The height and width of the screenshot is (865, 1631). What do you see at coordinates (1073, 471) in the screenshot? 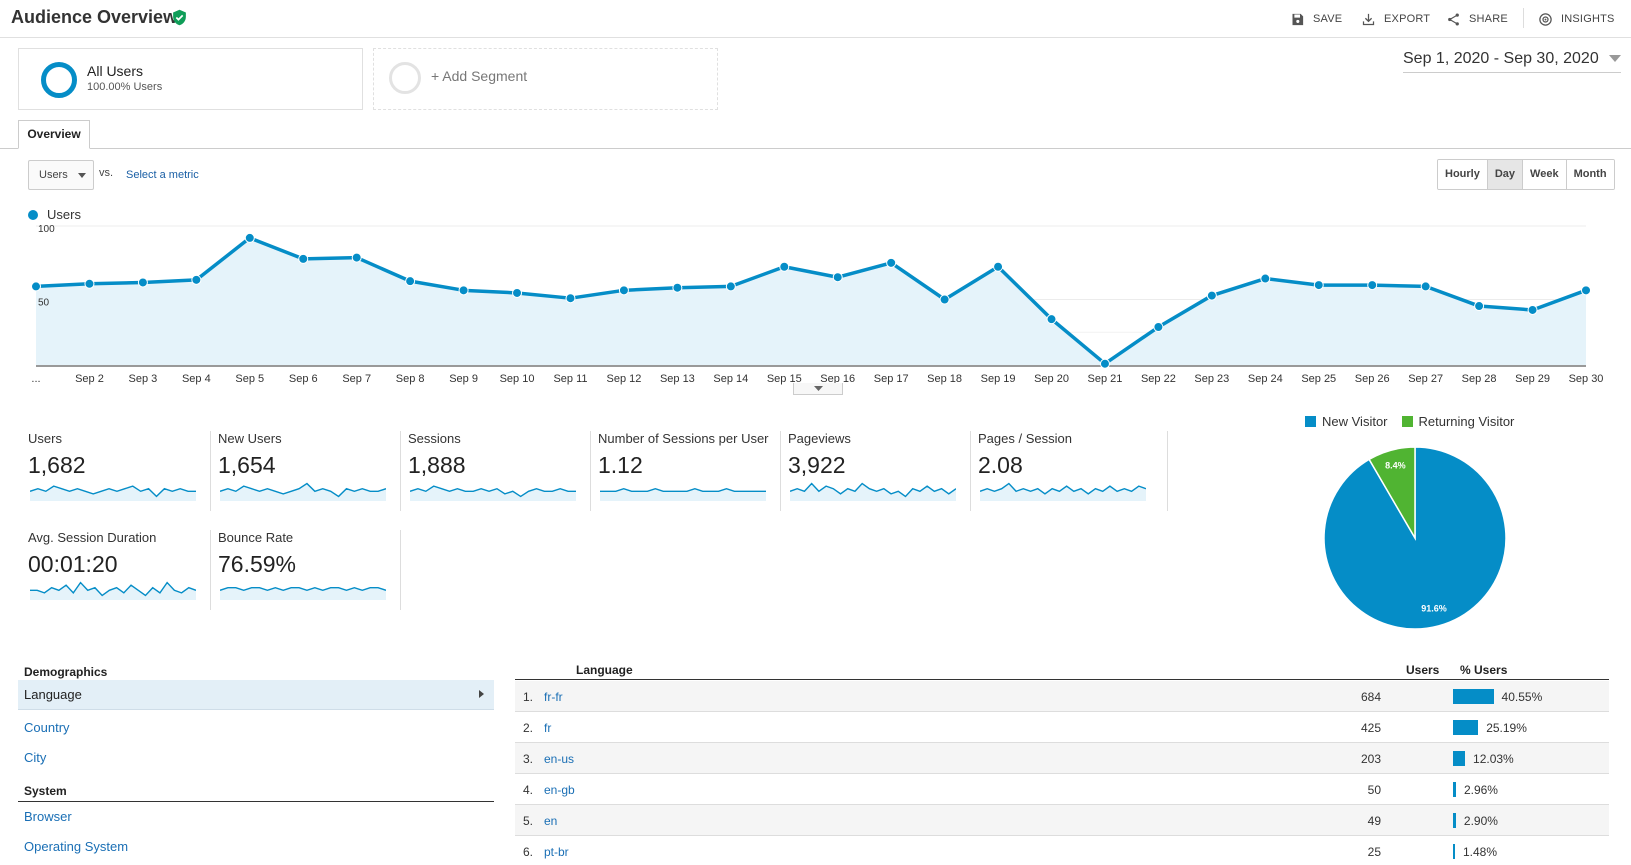
I see `scorecard: Pages / Session 2.08` at bounding box center [1073, 471].